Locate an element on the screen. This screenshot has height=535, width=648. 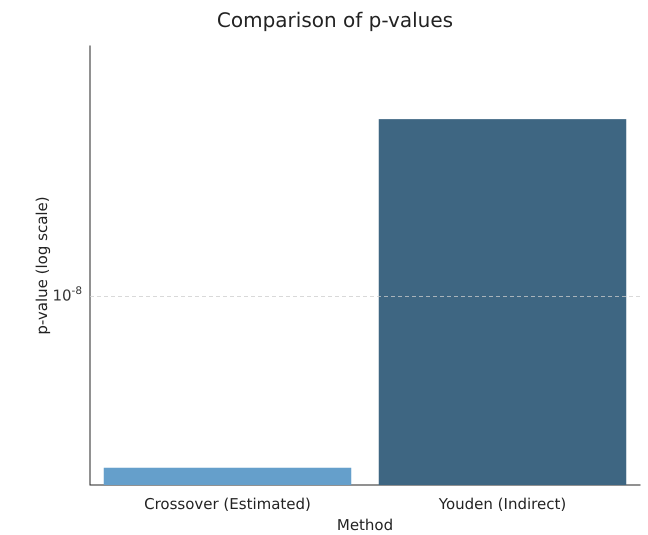
chart-title: Comparison of p-values is located at coordinates (335, 20).